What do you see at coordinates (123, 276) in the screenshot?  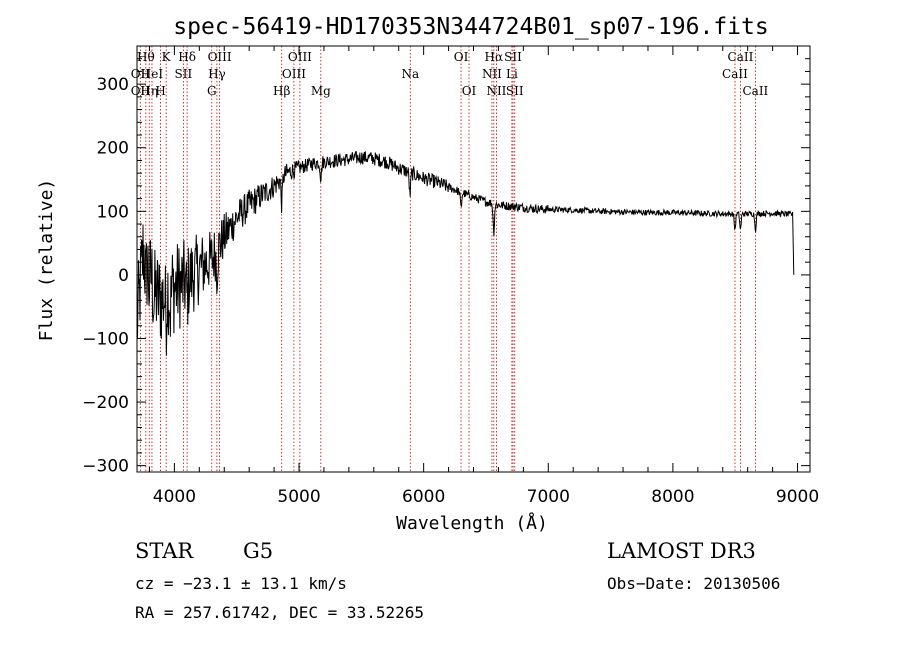 I see `y-tick-label-0: 0` at bounding box center [123, 276].